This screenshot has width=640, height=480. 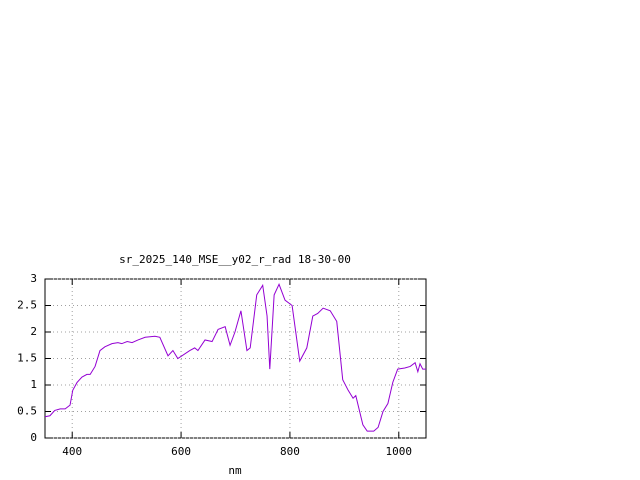 What do you see at coordinates (33, 331) in the screenshot?
I see `y-tick-label: 2` at bounding box center [33, 331].